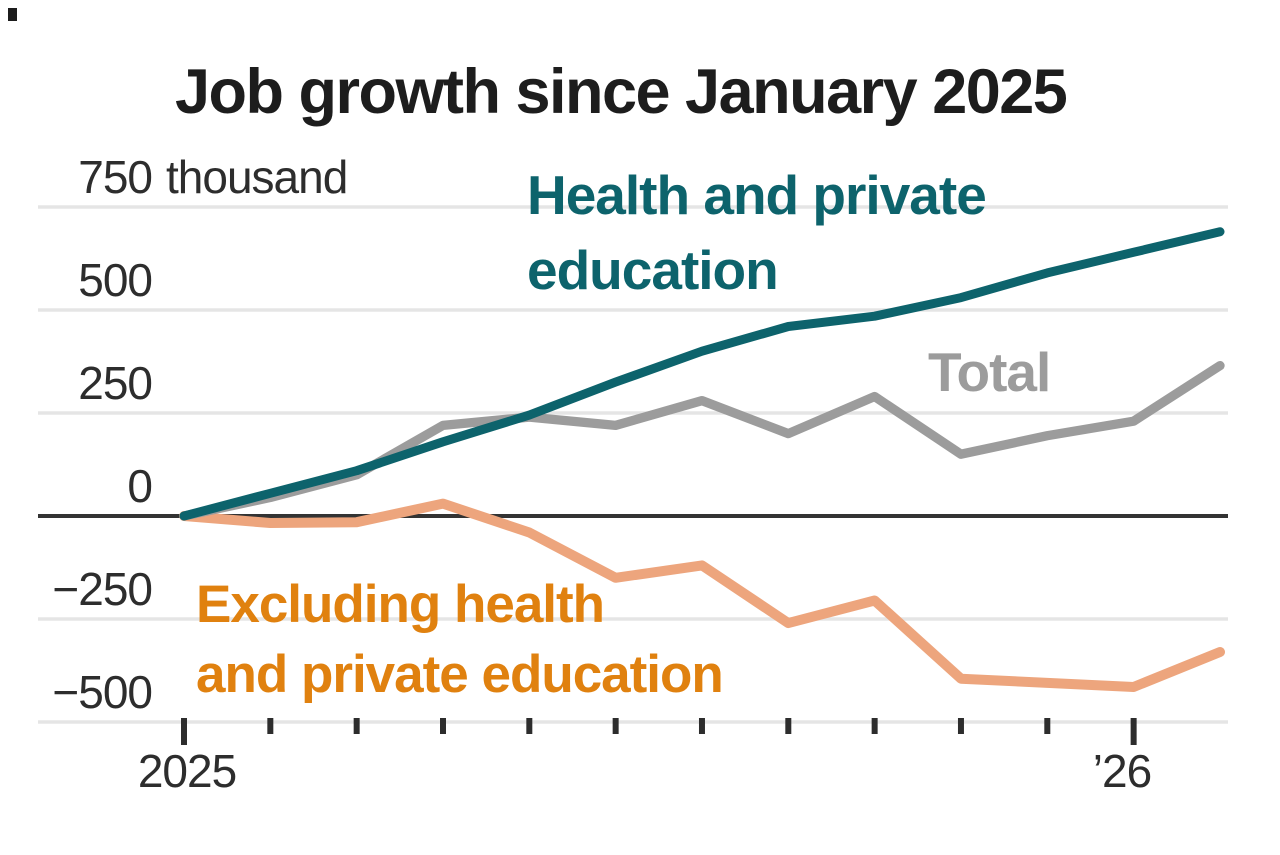 Image resolution: width=1280 pixels, height=855 pixels. Describe the element at coordinates (460, 640) in the screenshot. I see `series-label-excluding-health-education: Excluding health and private education` at that location.